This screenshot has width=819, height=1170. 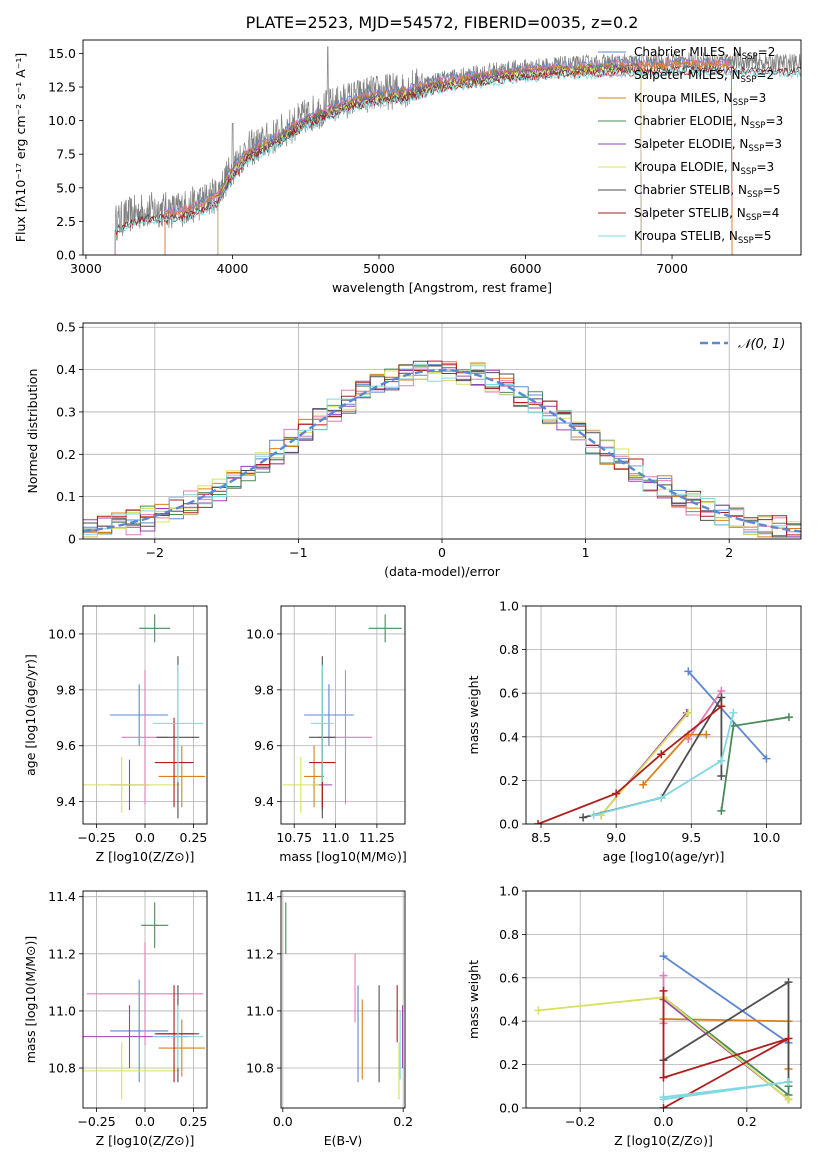 I want to click on y-tick-label: 11.2, so click(x=62, y=953).